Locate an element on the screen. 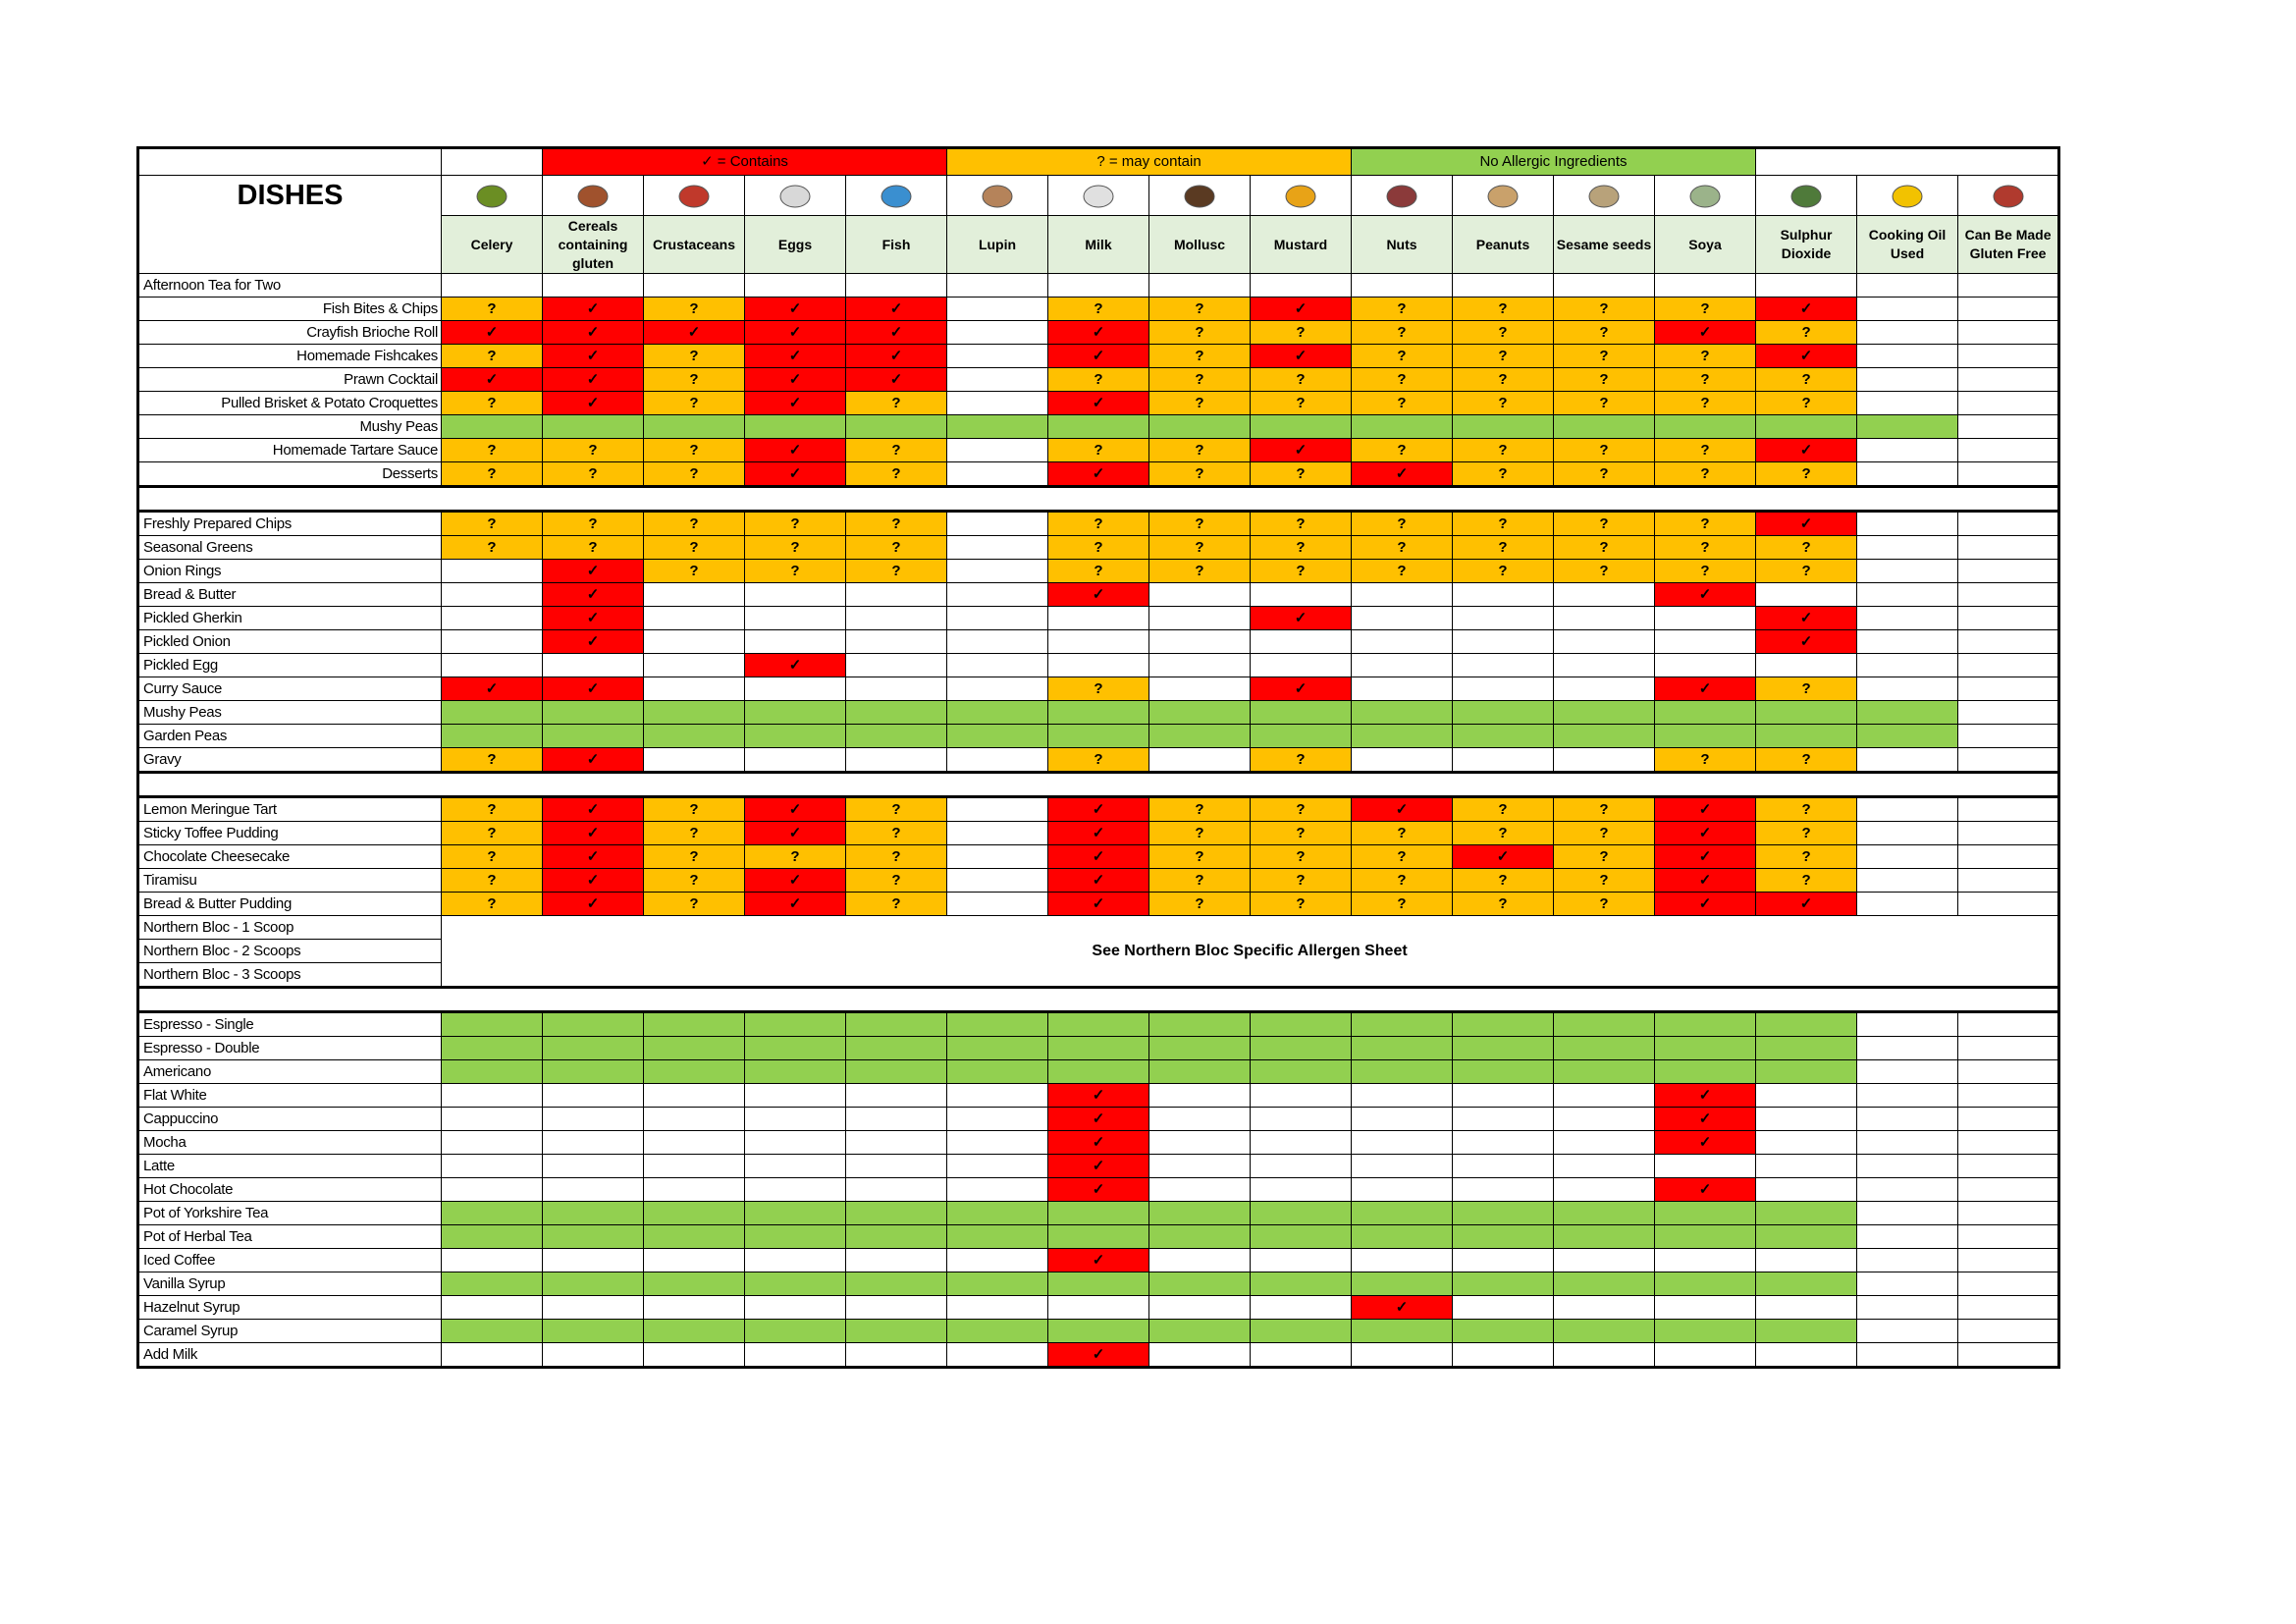 Image resolution: width=2296 pixels, height=1624 pixels. dish-row: Sticky Toffee Pudding? ✓? ✓? ✓????? ✓? is located at coordinates (1098, 833).